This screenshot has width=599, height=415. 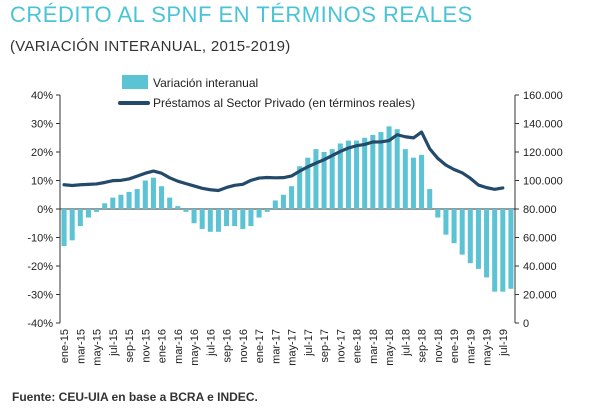 I want to click on x-tick-label: sep-17, so click(x=325, y=346).